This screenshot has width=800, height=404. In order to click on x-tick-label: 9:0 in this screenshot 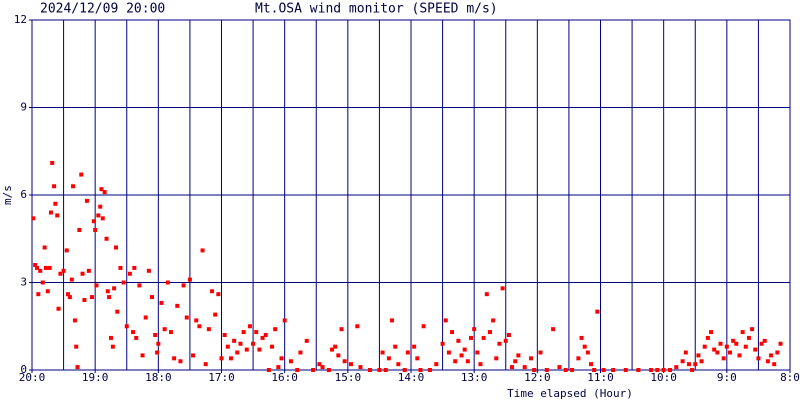, I will do `click(727, 377)`.